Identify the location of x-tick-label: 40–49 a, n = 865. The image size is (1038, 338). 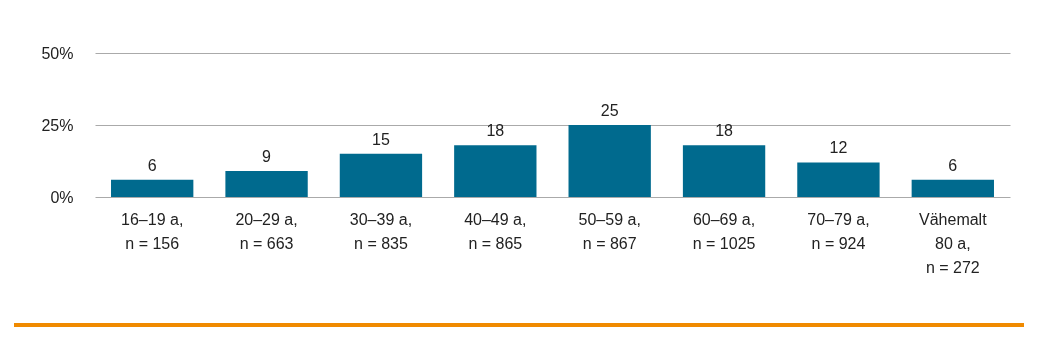
(495, 231).